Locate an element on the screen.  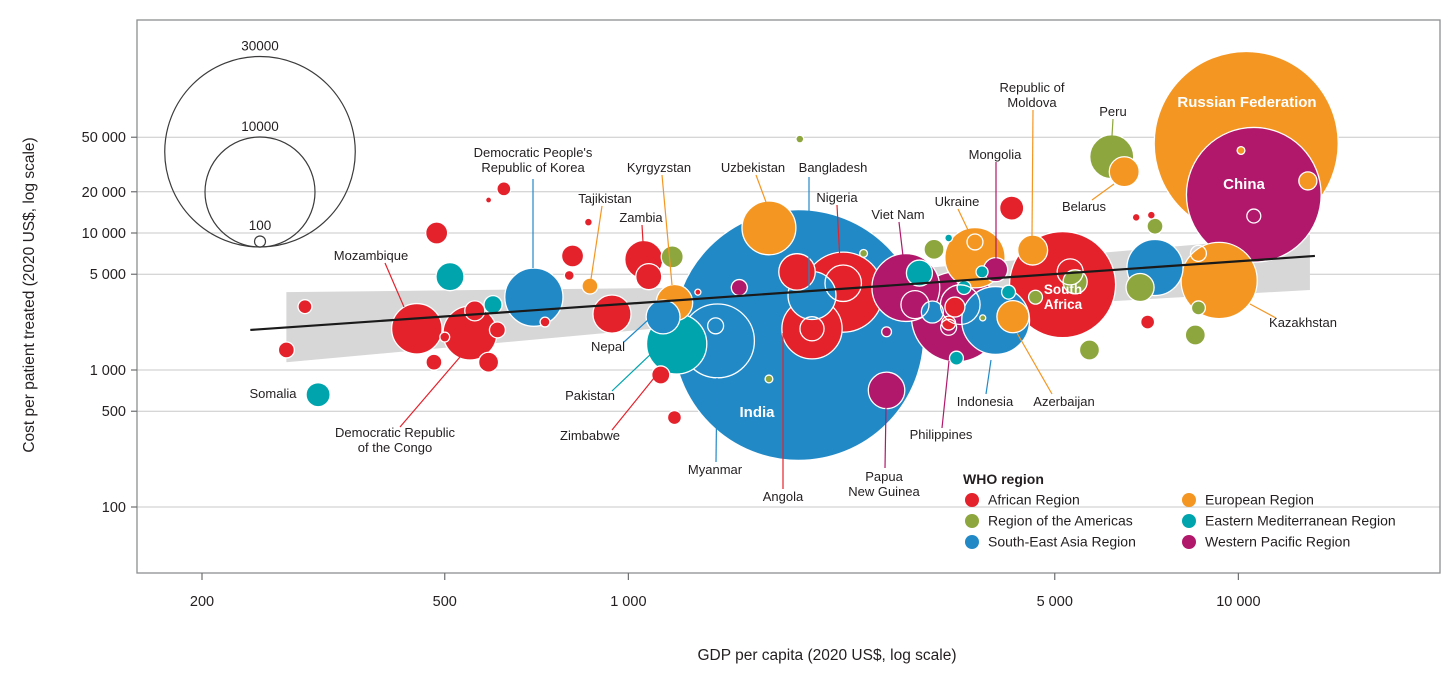
leader-viet-nam is located at coordinates (901, 239).